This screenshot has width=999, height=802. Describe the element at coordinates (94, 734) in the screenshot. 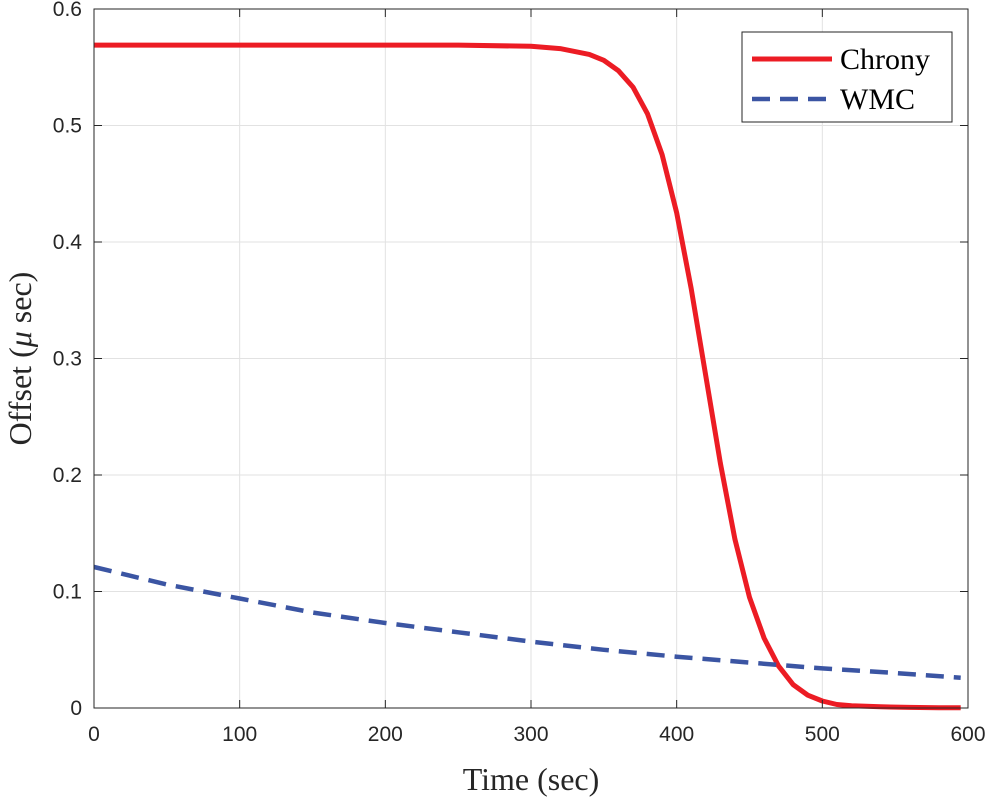

I see `x-tick-label: 0` at that location.